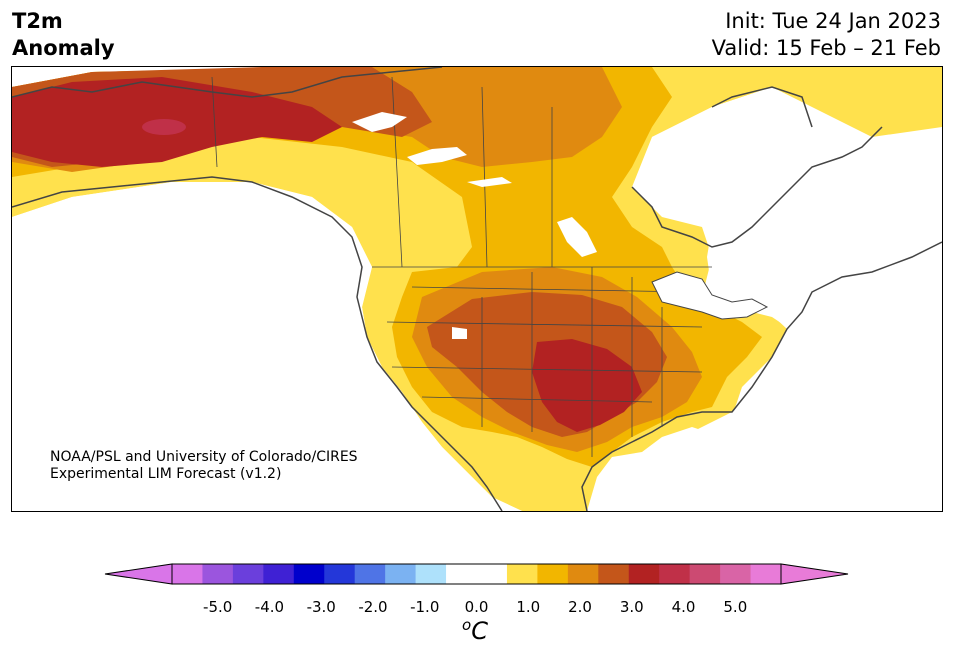 The image size is (953, 656). Describe the element at coordinates (37, 21) in the screenshot. I see `title-line-1: T2m` at that location.